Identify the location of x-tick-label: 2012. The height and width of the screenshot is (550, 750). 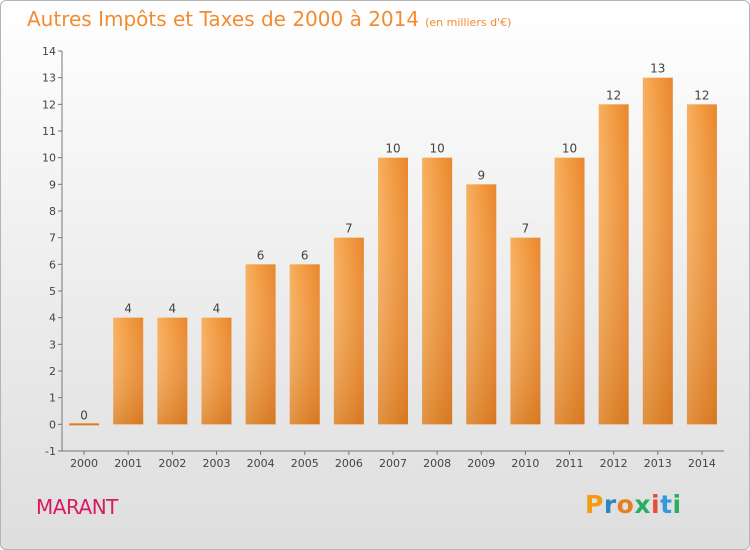
(614, 463).